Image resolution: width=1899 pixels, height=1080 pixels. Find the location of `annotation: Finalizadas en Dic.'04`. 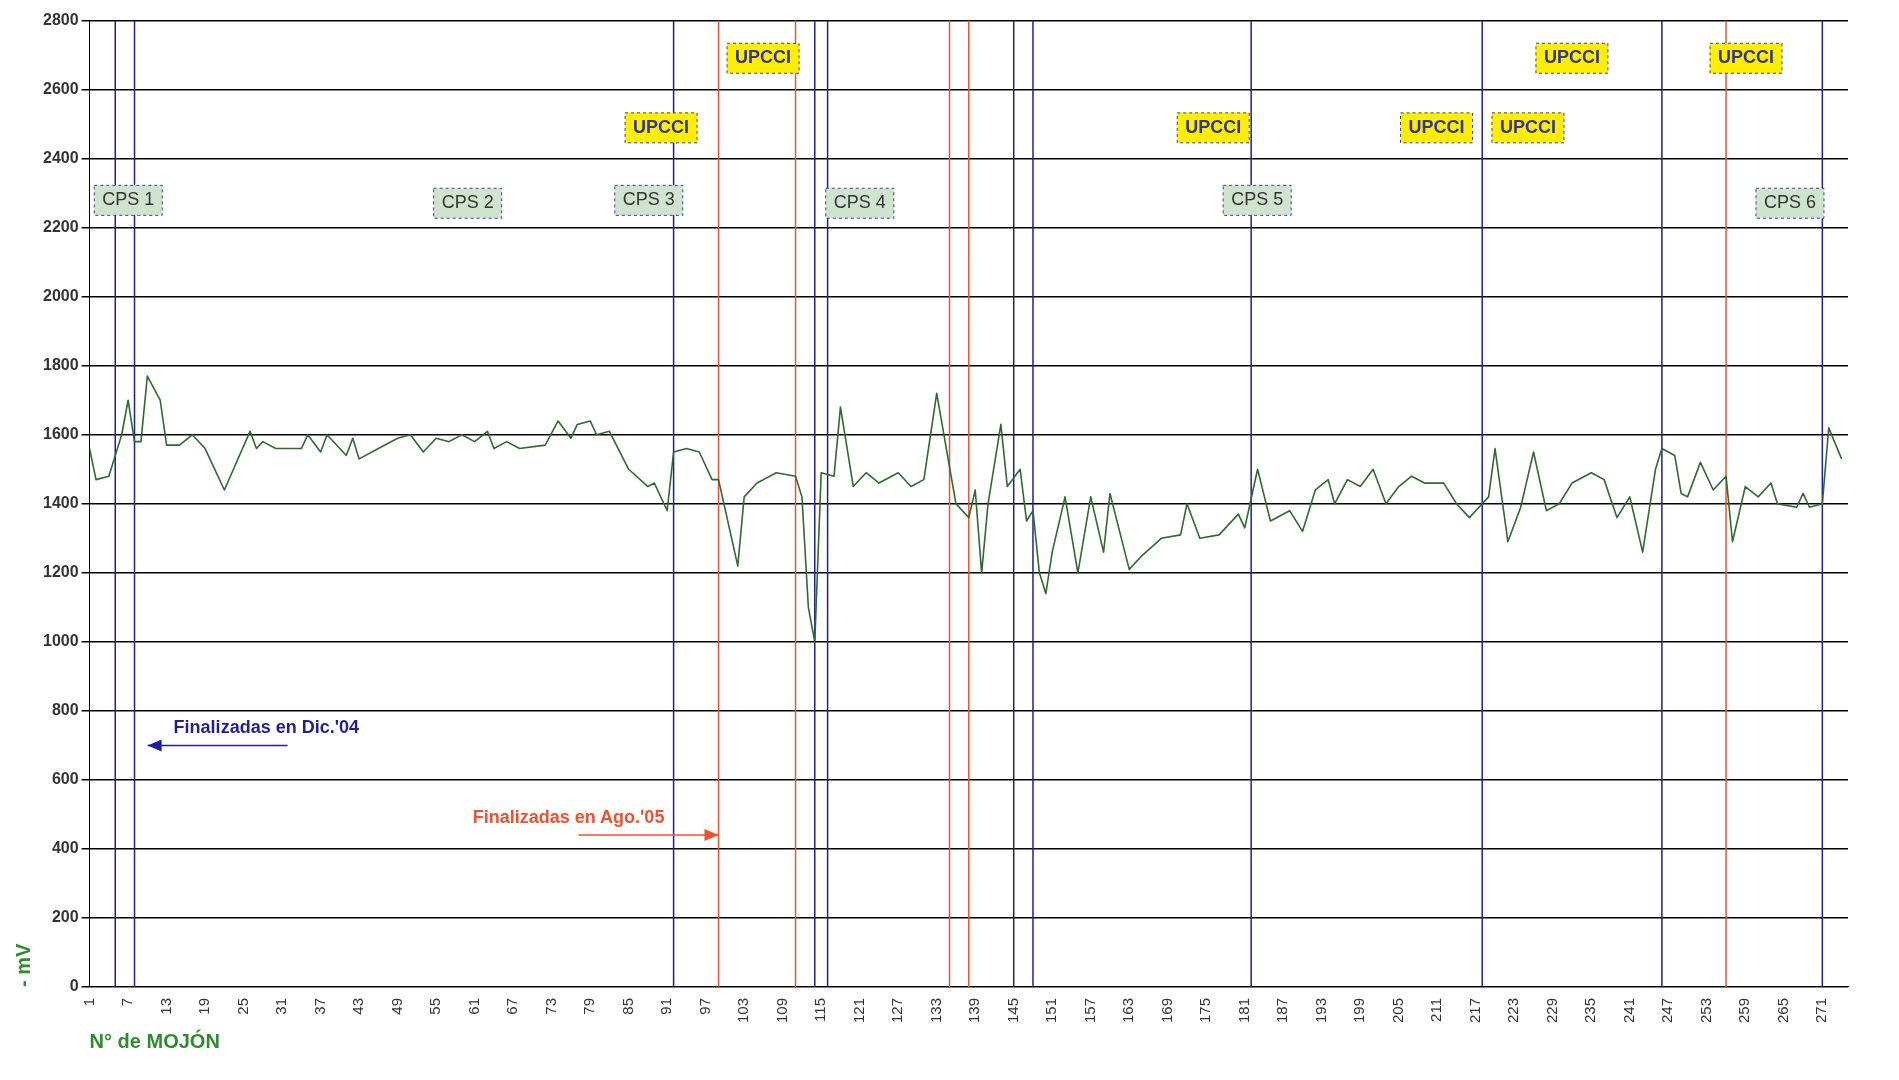

annotation: Finalizadas en Dic.'04 is located at coordinates (266, 727).